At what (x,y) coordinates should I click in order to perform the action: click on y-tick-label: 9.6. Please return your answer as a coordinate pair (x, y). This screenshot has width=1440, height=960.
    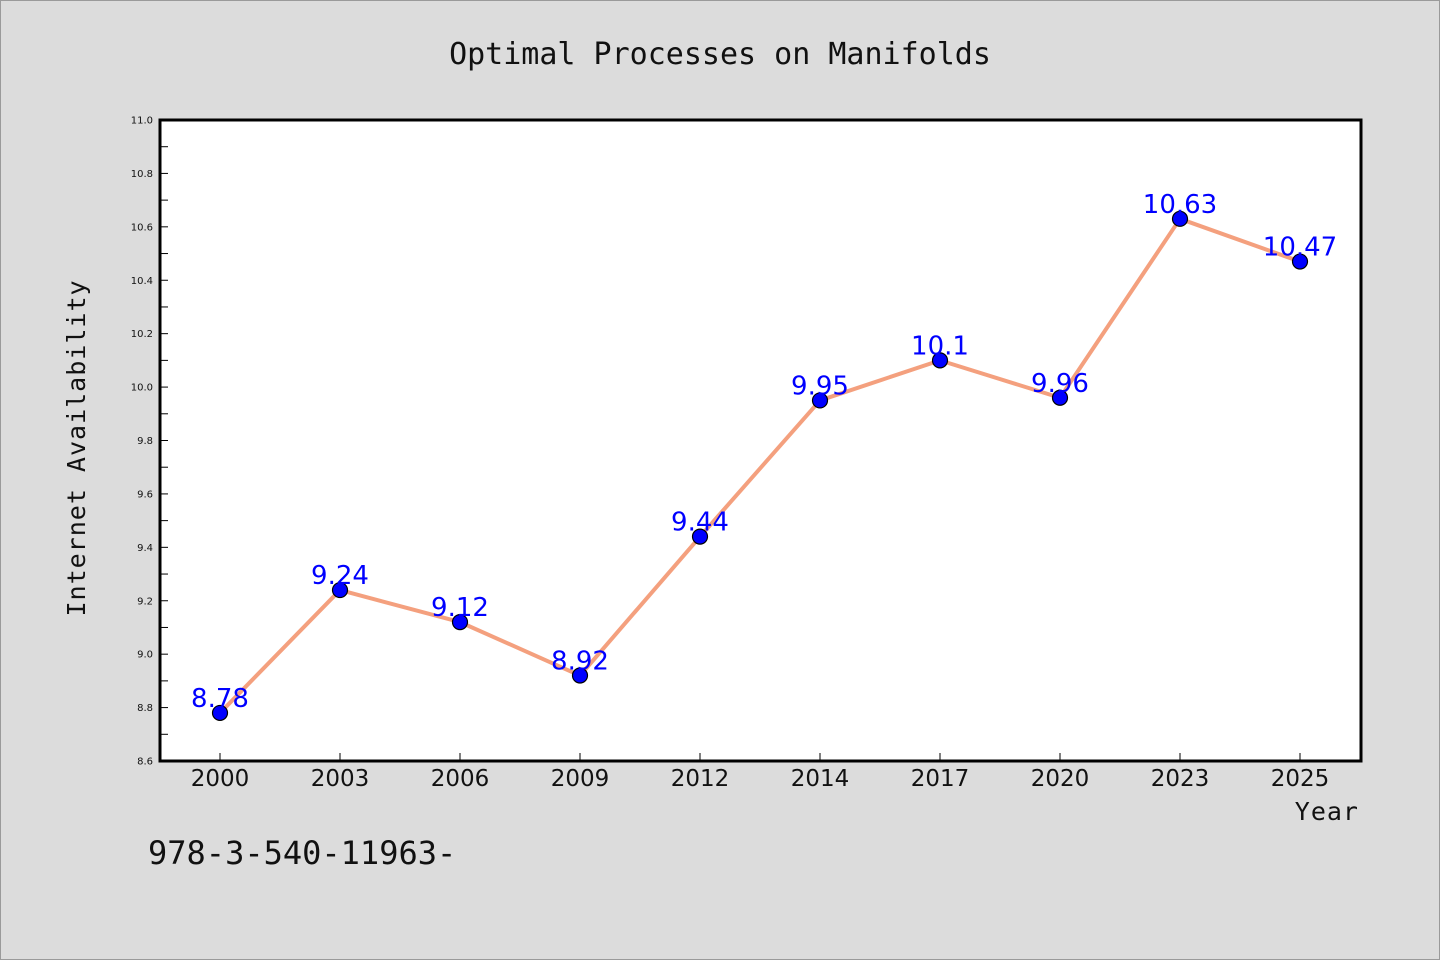
    Looking at the image, I should click on (145, 494).